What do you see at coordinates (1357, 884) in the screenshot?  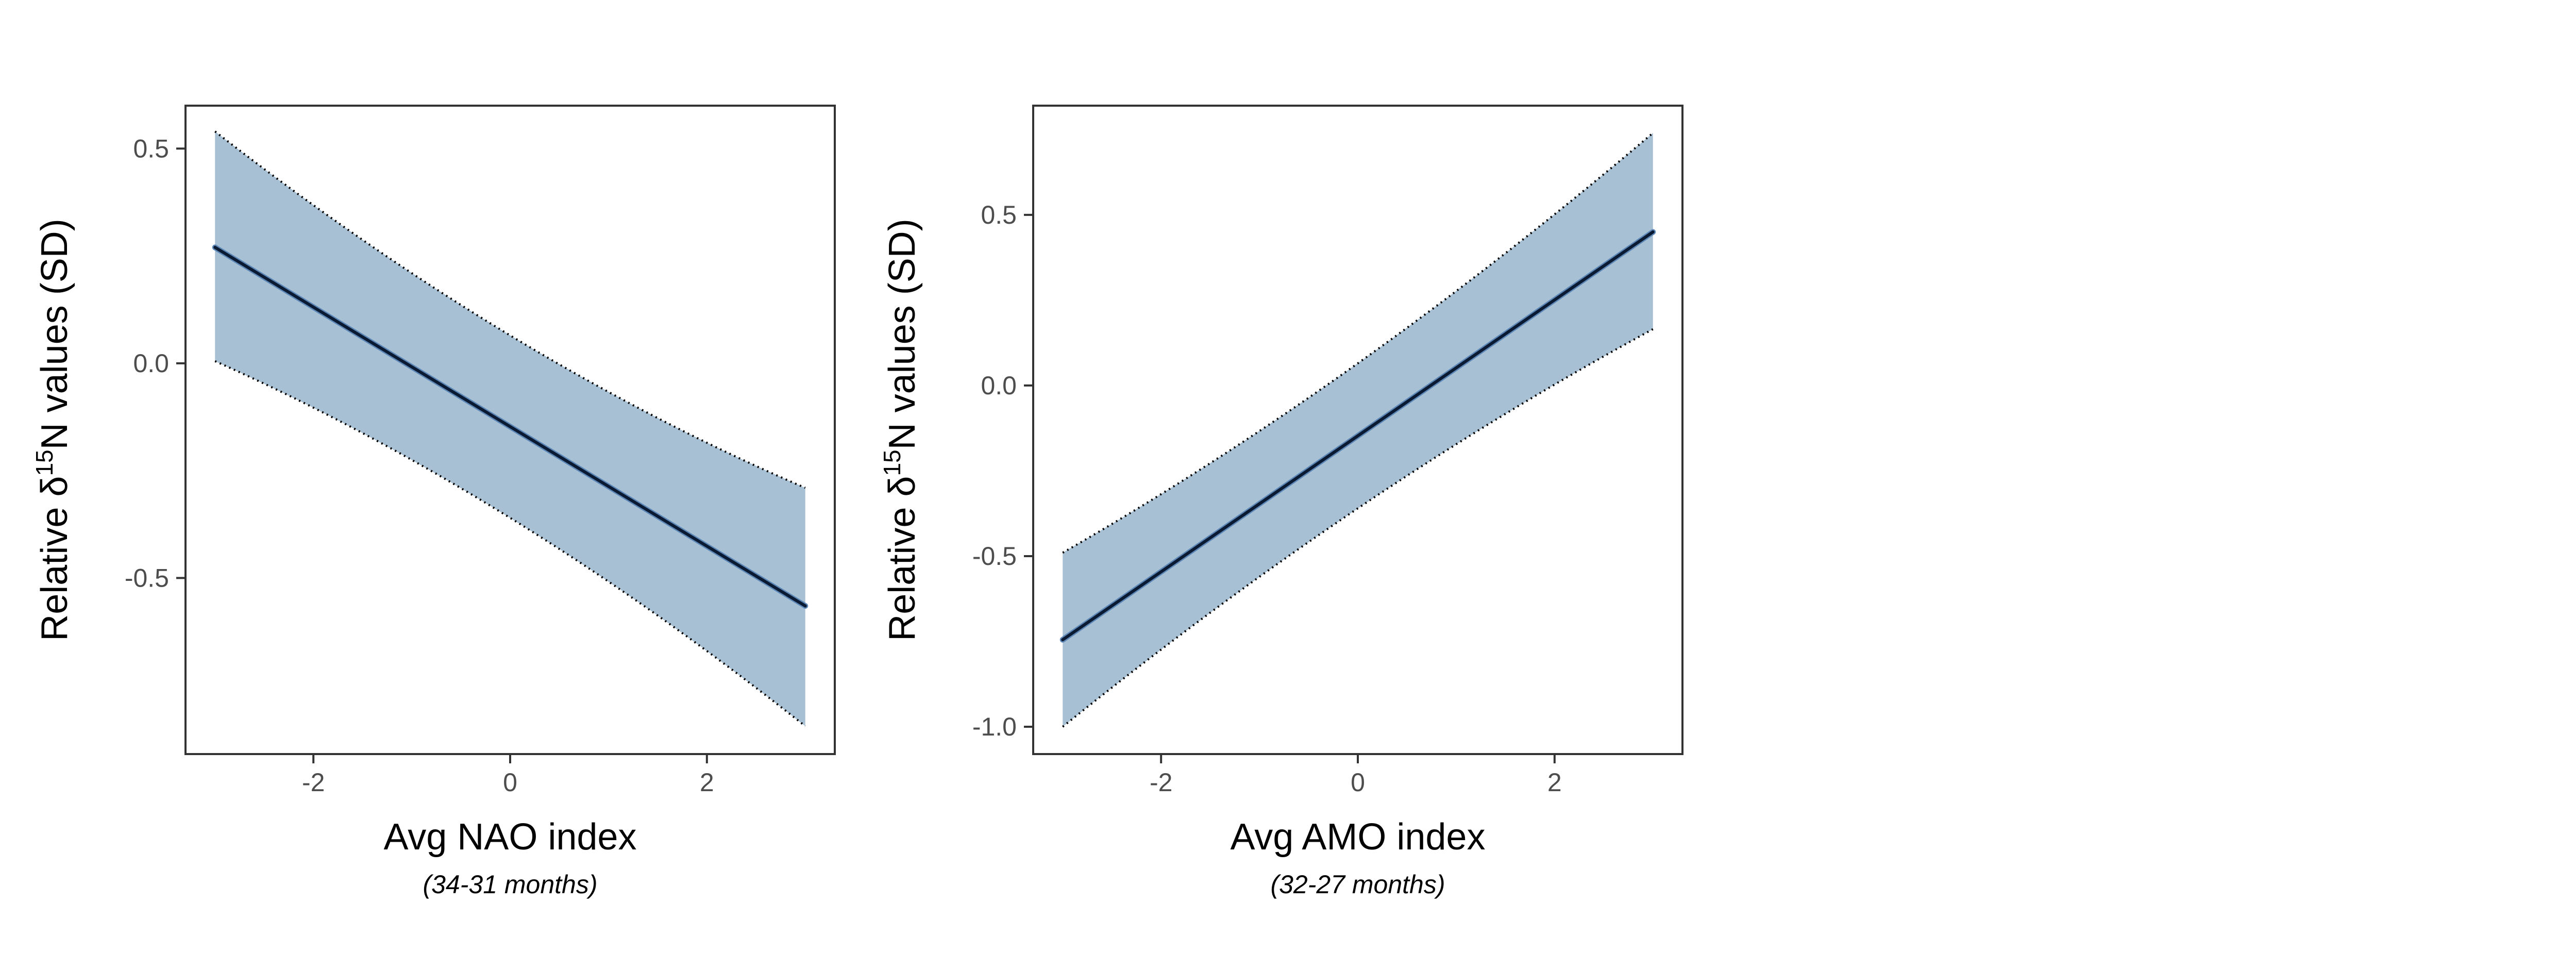 I see `x-axis-note: (32-27 months)` at bounding box center [1357, 884].